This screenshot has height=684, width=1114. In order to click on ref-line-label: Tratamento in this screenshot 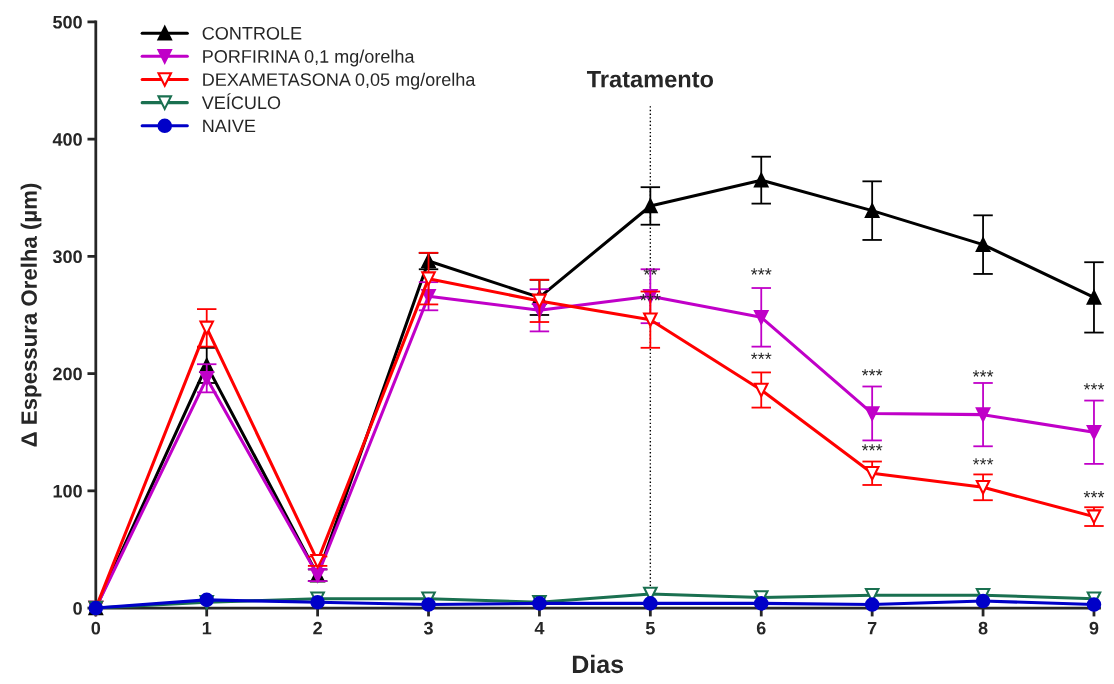, I will do `click(650, 79)`.